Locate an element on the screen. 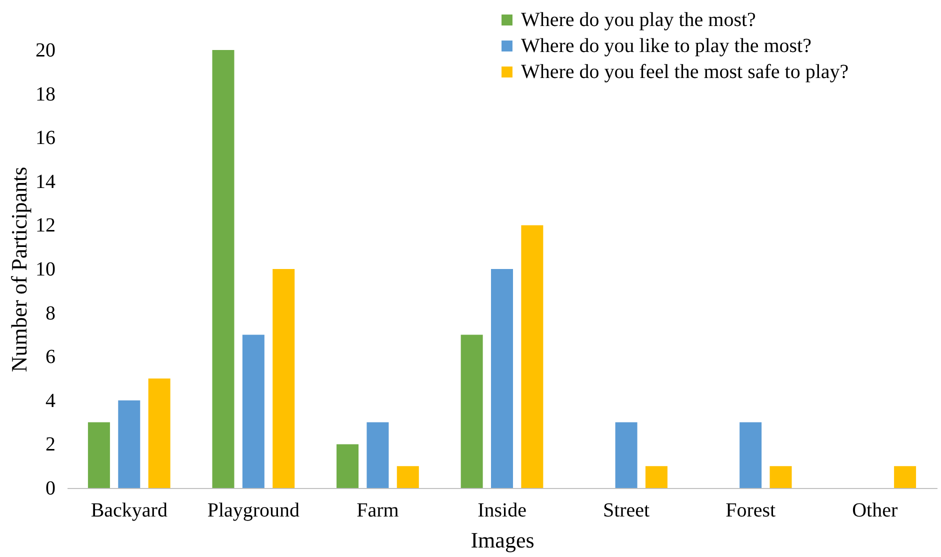 The height and width of the screenshot is (557, 941). y-tick-label: 8 is located at coordinates (51, 313).